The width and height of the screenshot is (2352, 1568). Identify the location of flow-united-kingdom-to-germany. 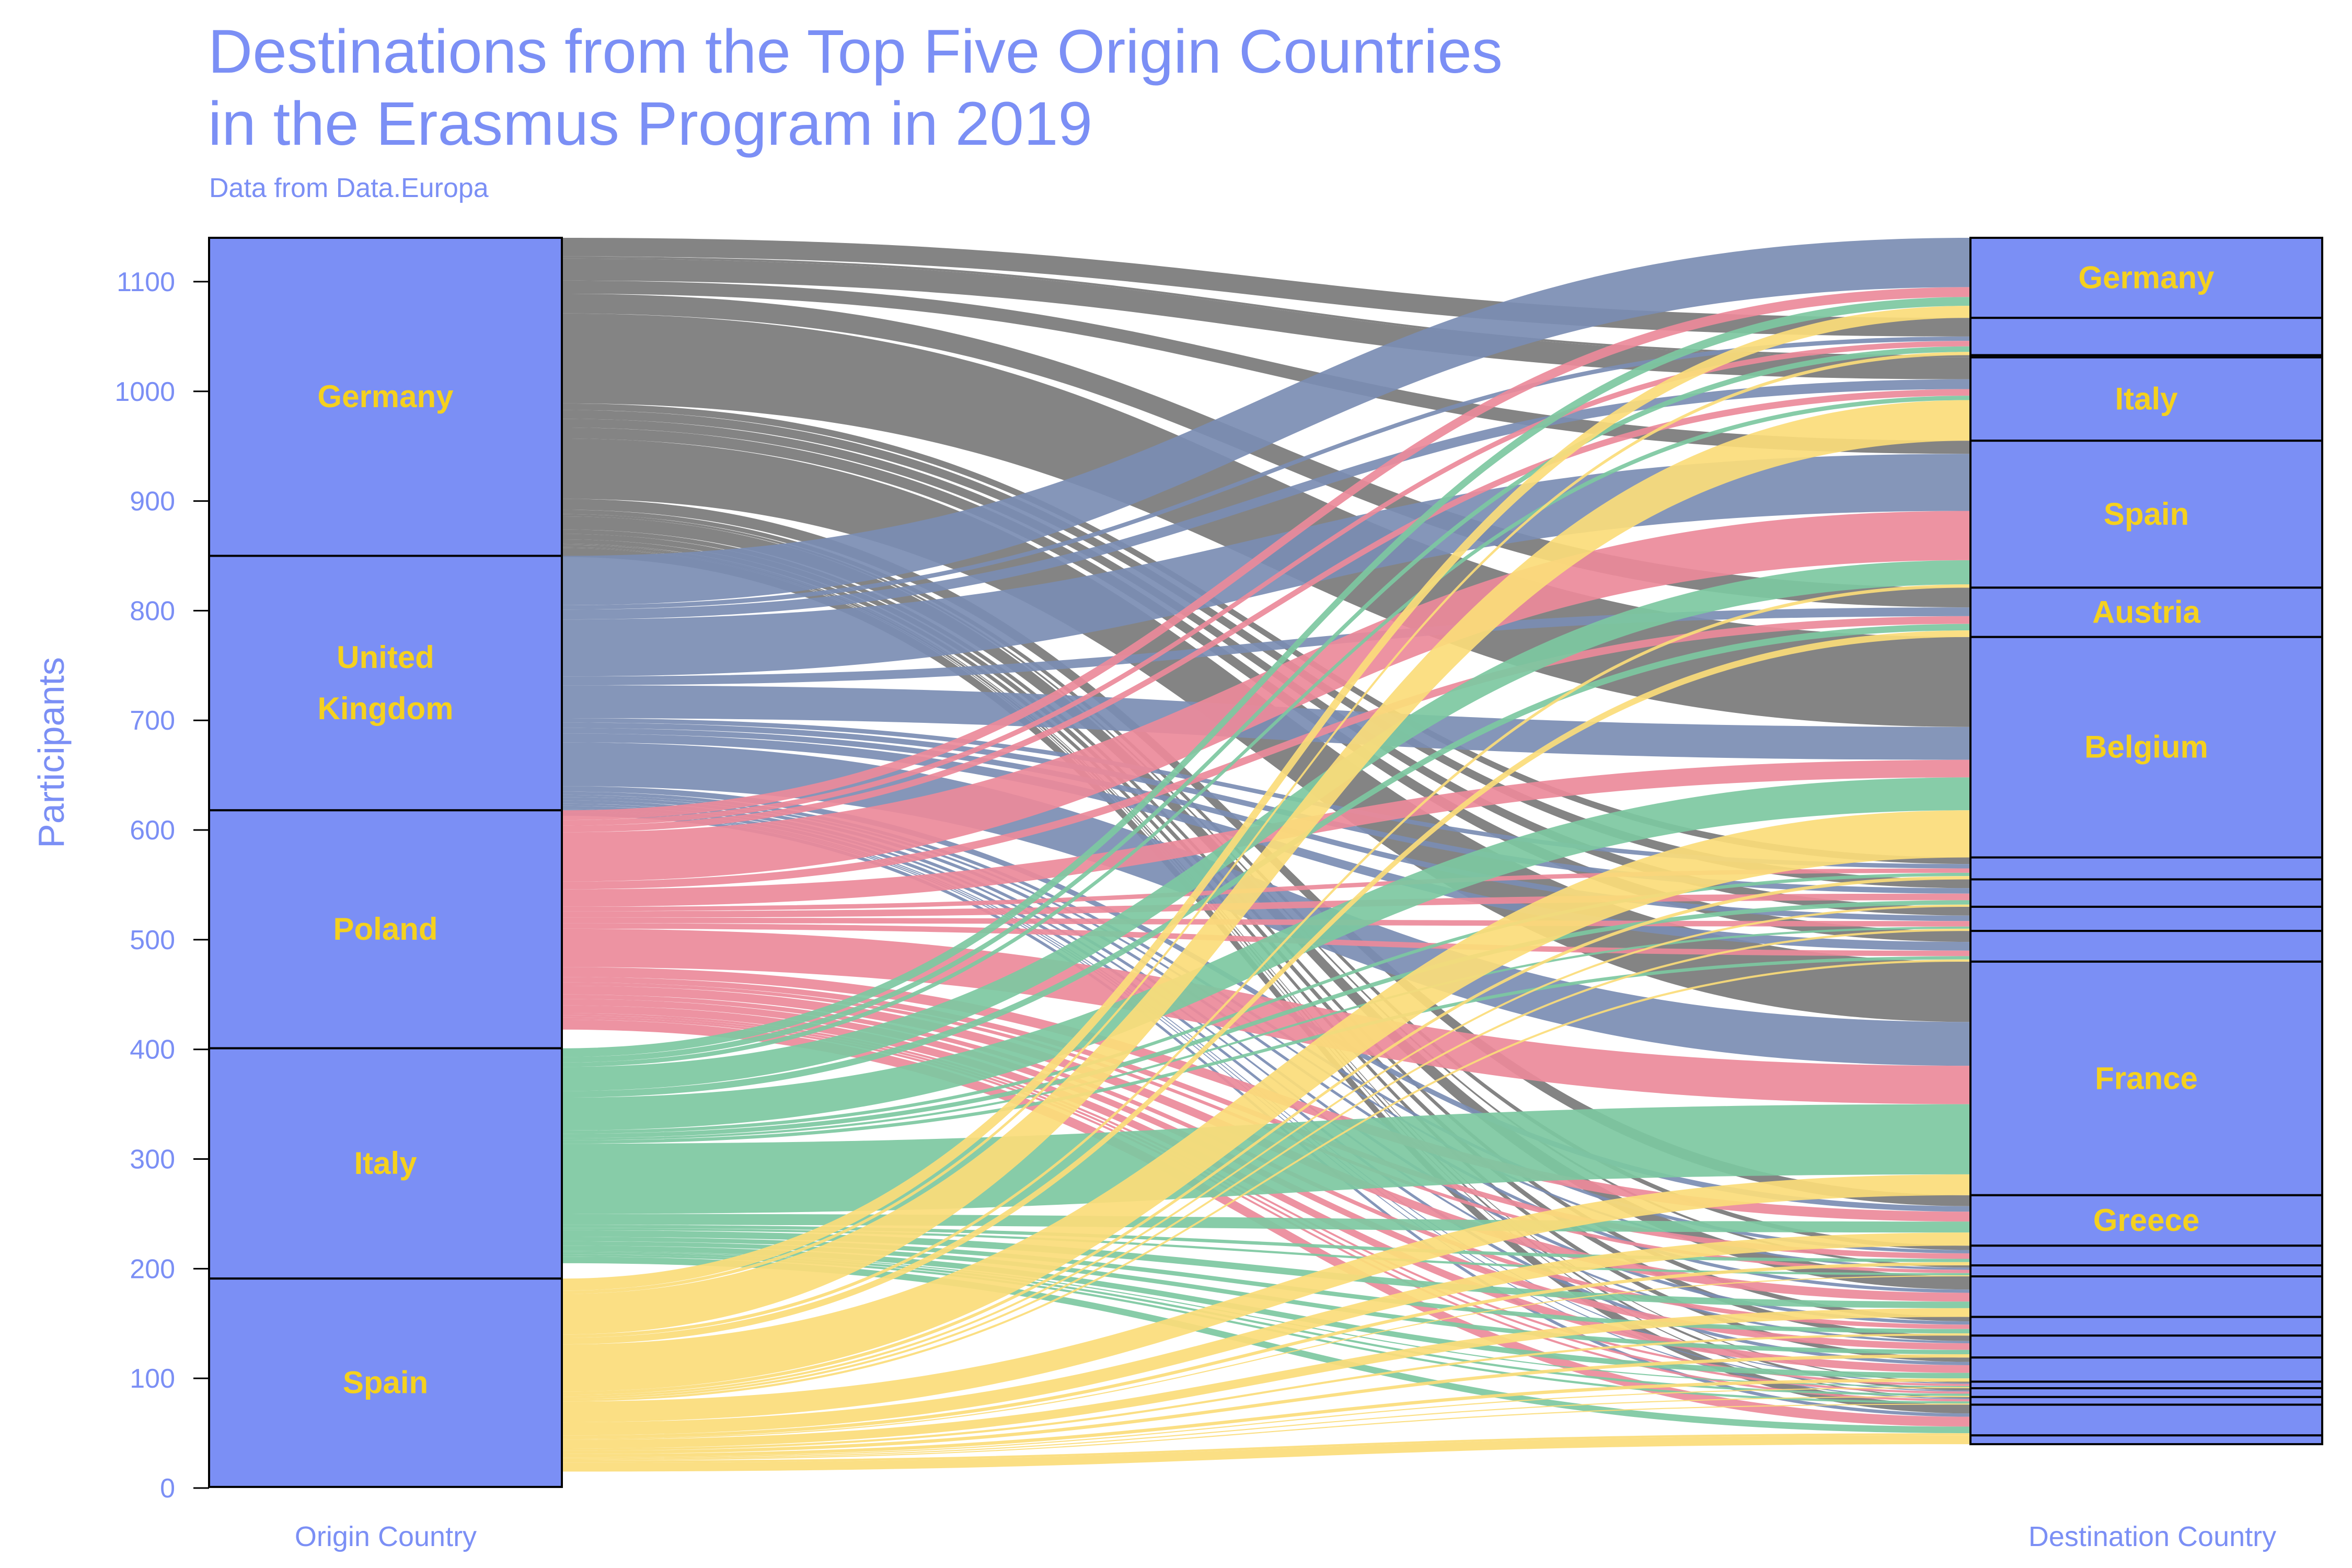
(1266, 421).